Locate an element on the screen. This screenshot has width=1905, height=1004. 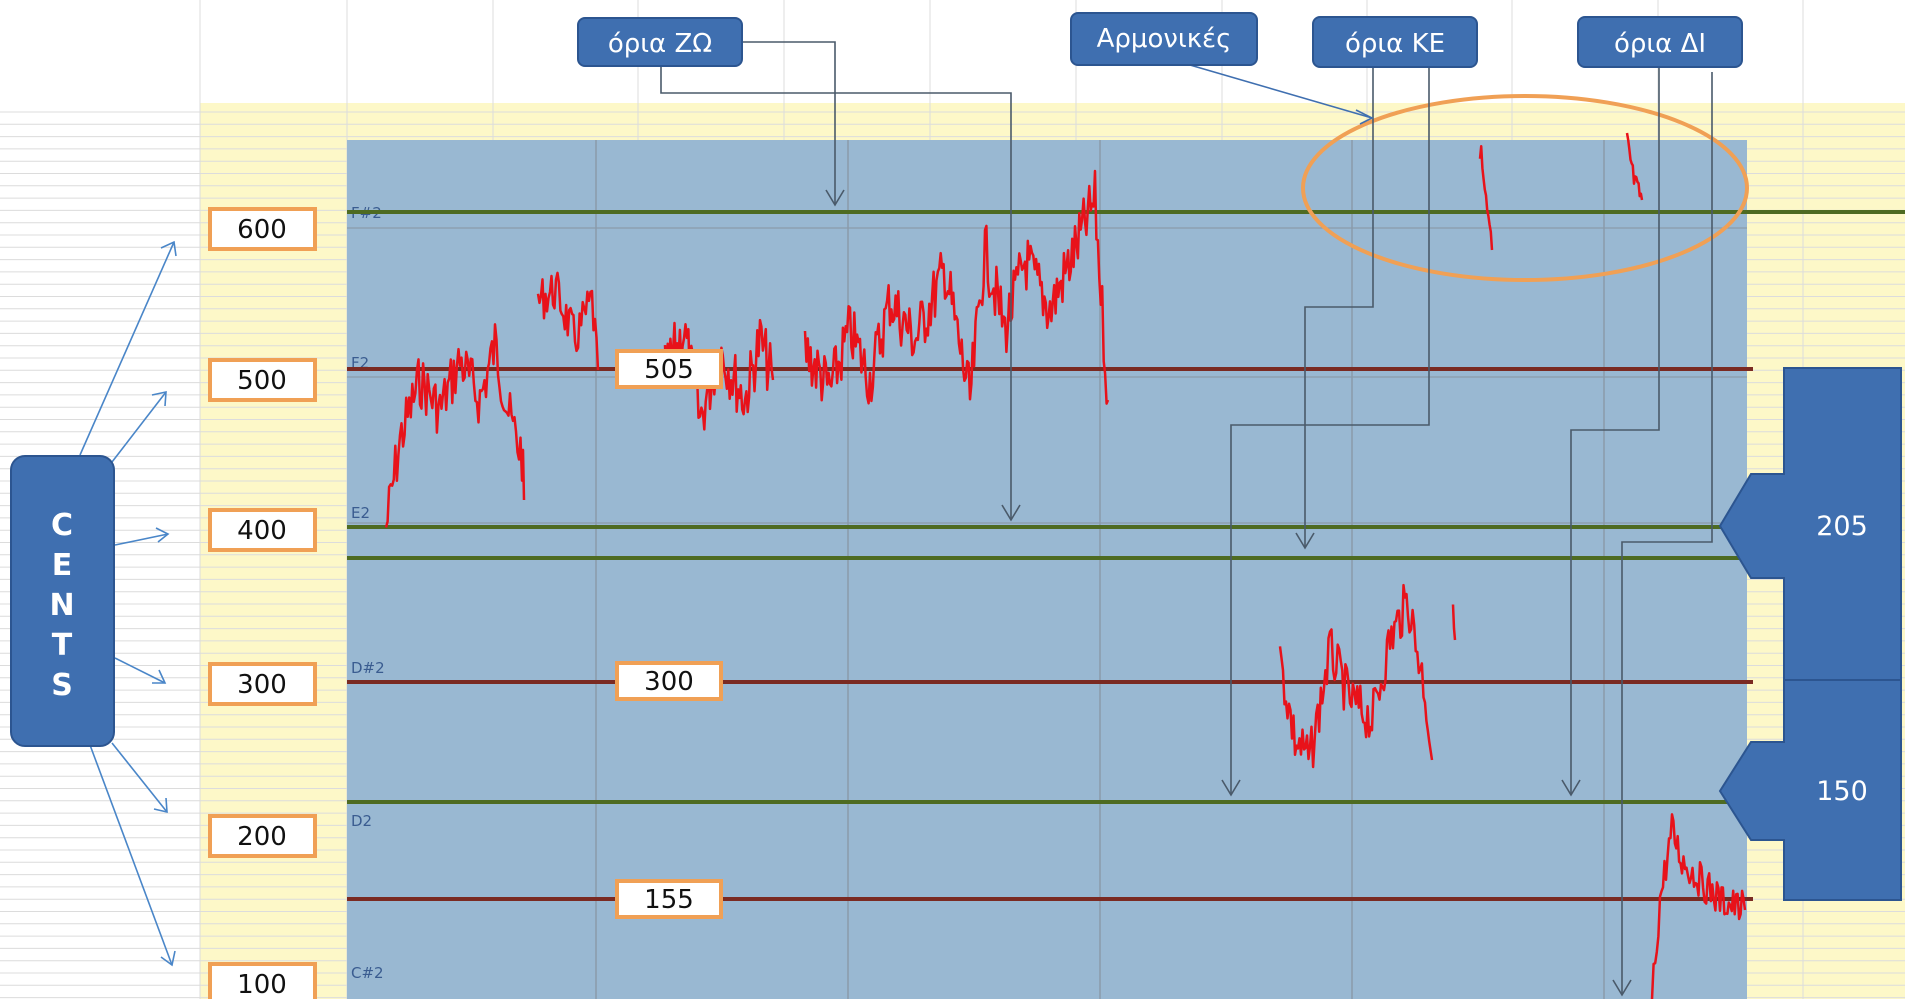
reference-label-300: 300 is located at coordinates (669, 682).